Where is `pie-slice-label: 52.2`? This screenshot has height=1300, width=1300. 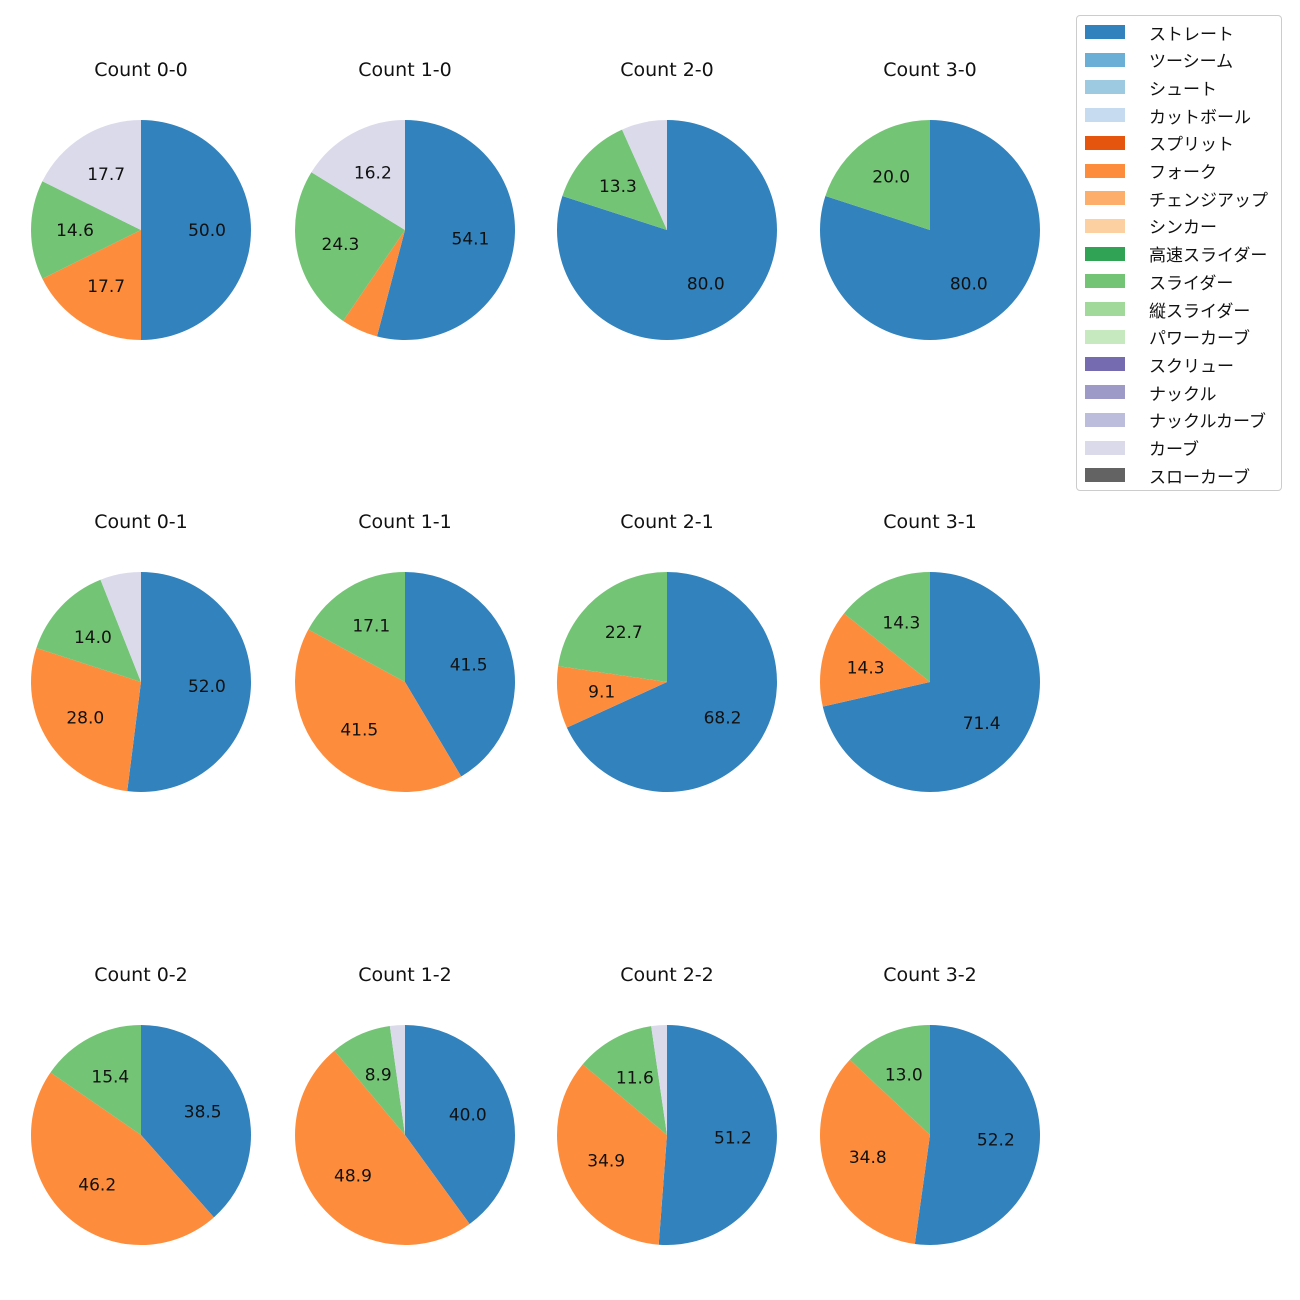 pie-slice-label: 52.2 is located at coordinates (996, 1141).